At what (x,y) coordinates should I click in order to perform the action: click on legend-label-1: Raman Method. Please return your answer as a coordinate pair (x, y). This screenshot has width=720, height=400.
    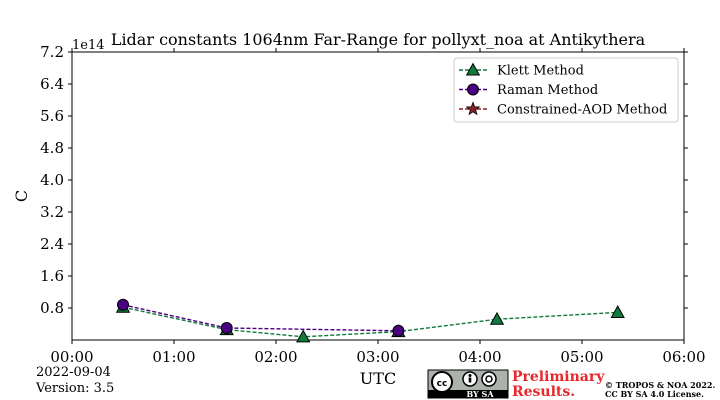
    Looking at the image, I should click on (547, 90).